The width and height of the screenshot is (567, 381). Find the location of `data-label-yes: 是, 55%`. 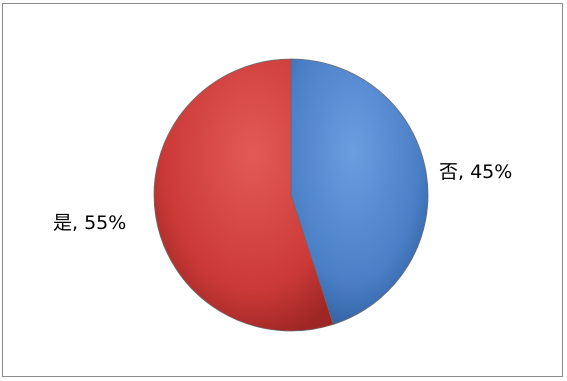

data-label-yes: 是, 55% is located at coordinates (89, 223).